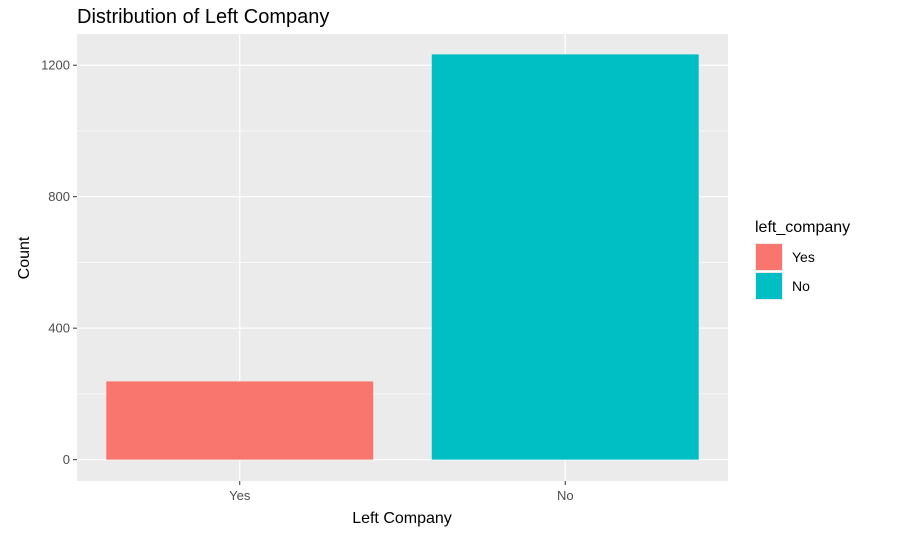  Describe the element at coordinates (401, 492) in the screenshot. I see `x-axis: Yes No` at that location.